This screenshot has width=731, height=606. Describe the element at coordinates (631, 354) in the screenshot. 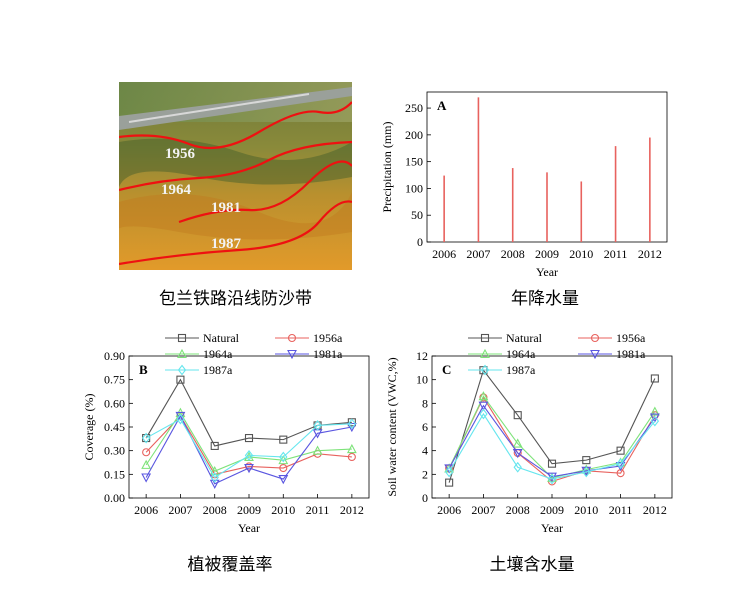

I see `legend-label-1981a: 1981a` at that location.